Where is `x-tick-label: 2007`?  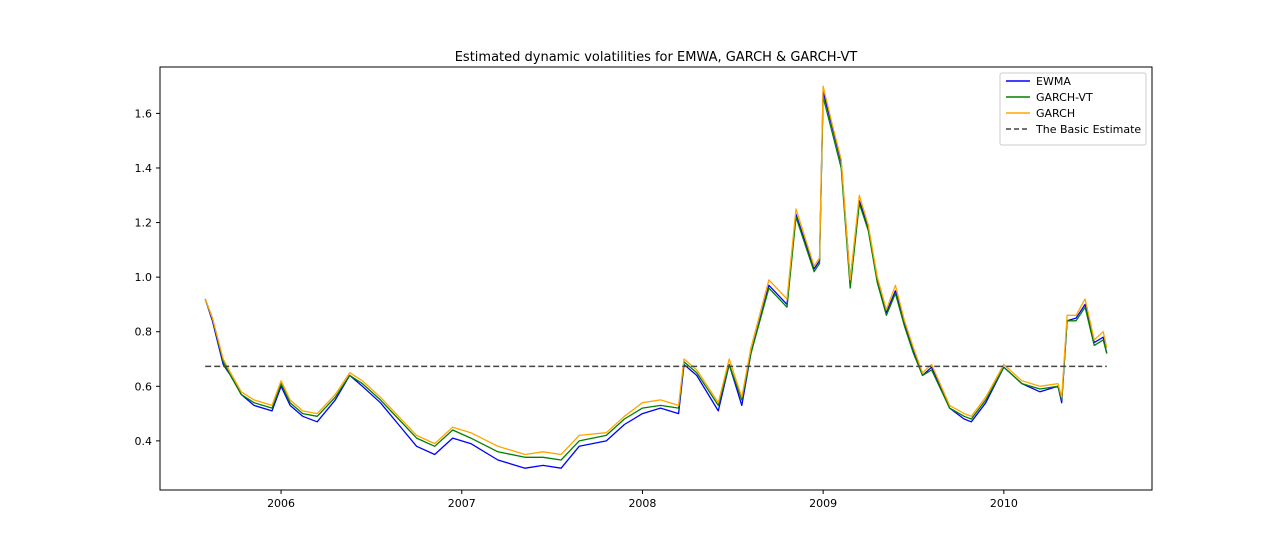 x-tick-label: 2007 is located at coordinates (462, 503).